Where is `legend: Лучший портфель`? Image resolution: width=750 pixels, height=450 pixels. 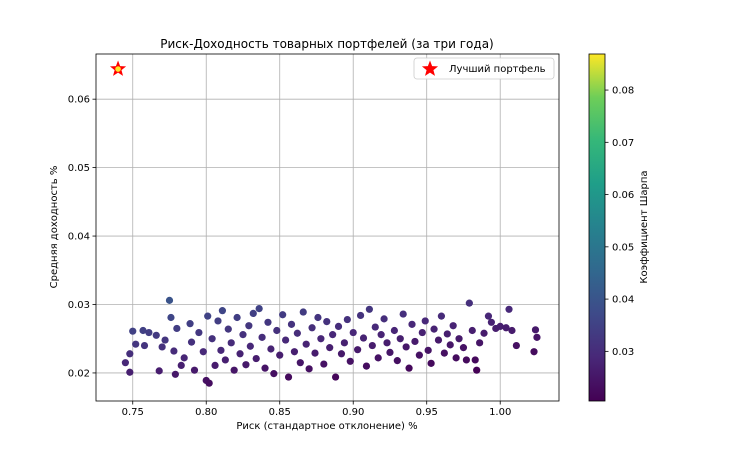 legend: Лучший портфель is located at coordinates (484, 68).